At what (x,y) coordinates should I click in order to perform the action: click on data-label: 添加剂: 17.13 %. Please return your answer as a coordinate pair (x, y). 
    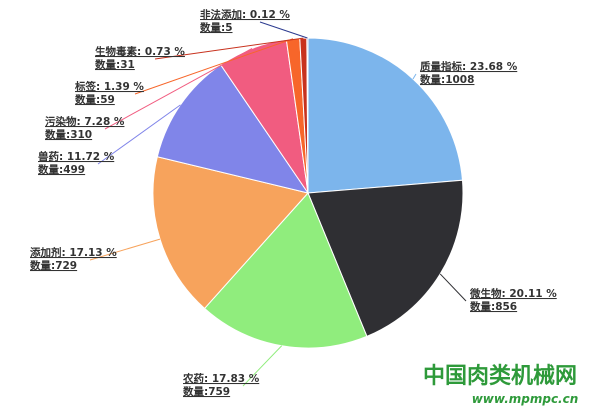
    Looking at the image, I should click on (73, 252).